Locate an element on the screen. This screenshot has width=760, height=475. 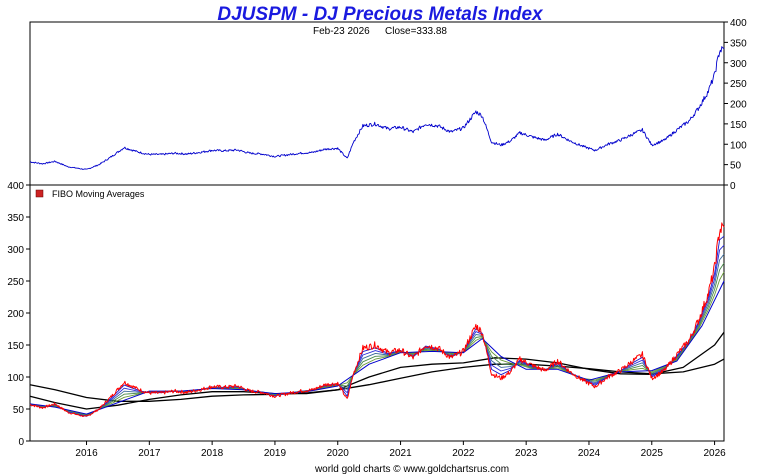
x-tick-label: 2026 is located at coordinates (714, 453).